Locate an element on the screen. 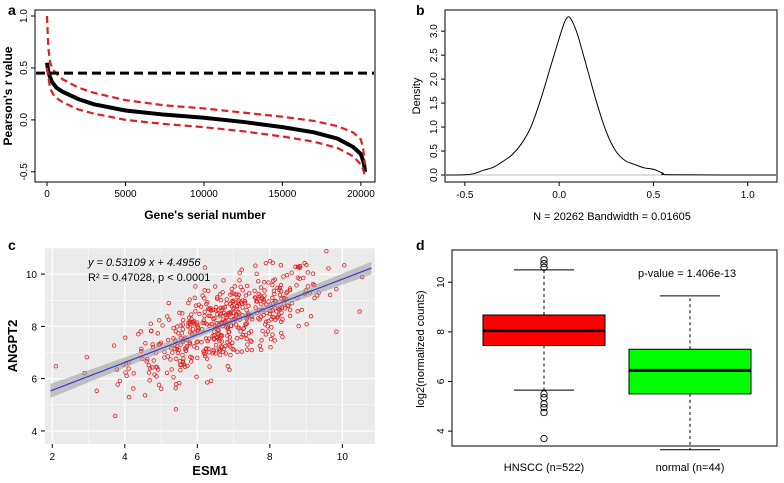  y-tick-label: 8 is located at coordinates (34, 327).